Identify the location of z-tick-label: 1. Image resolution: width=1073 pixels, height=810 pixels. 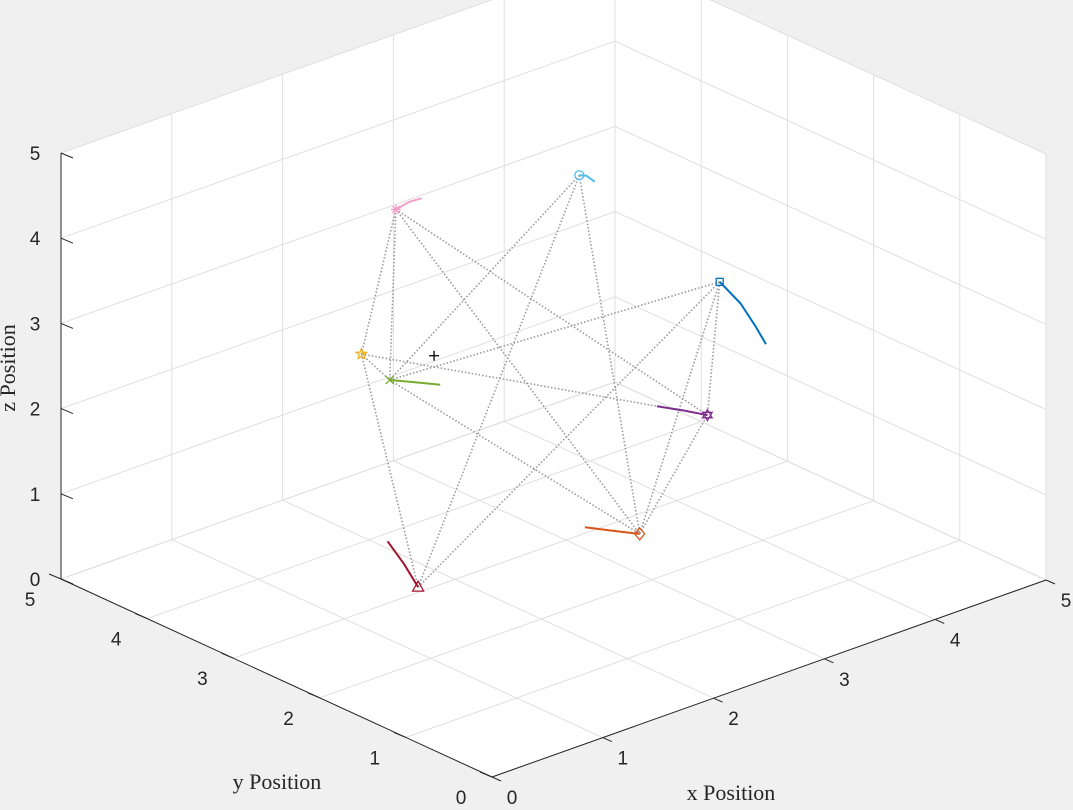
(35, 495).